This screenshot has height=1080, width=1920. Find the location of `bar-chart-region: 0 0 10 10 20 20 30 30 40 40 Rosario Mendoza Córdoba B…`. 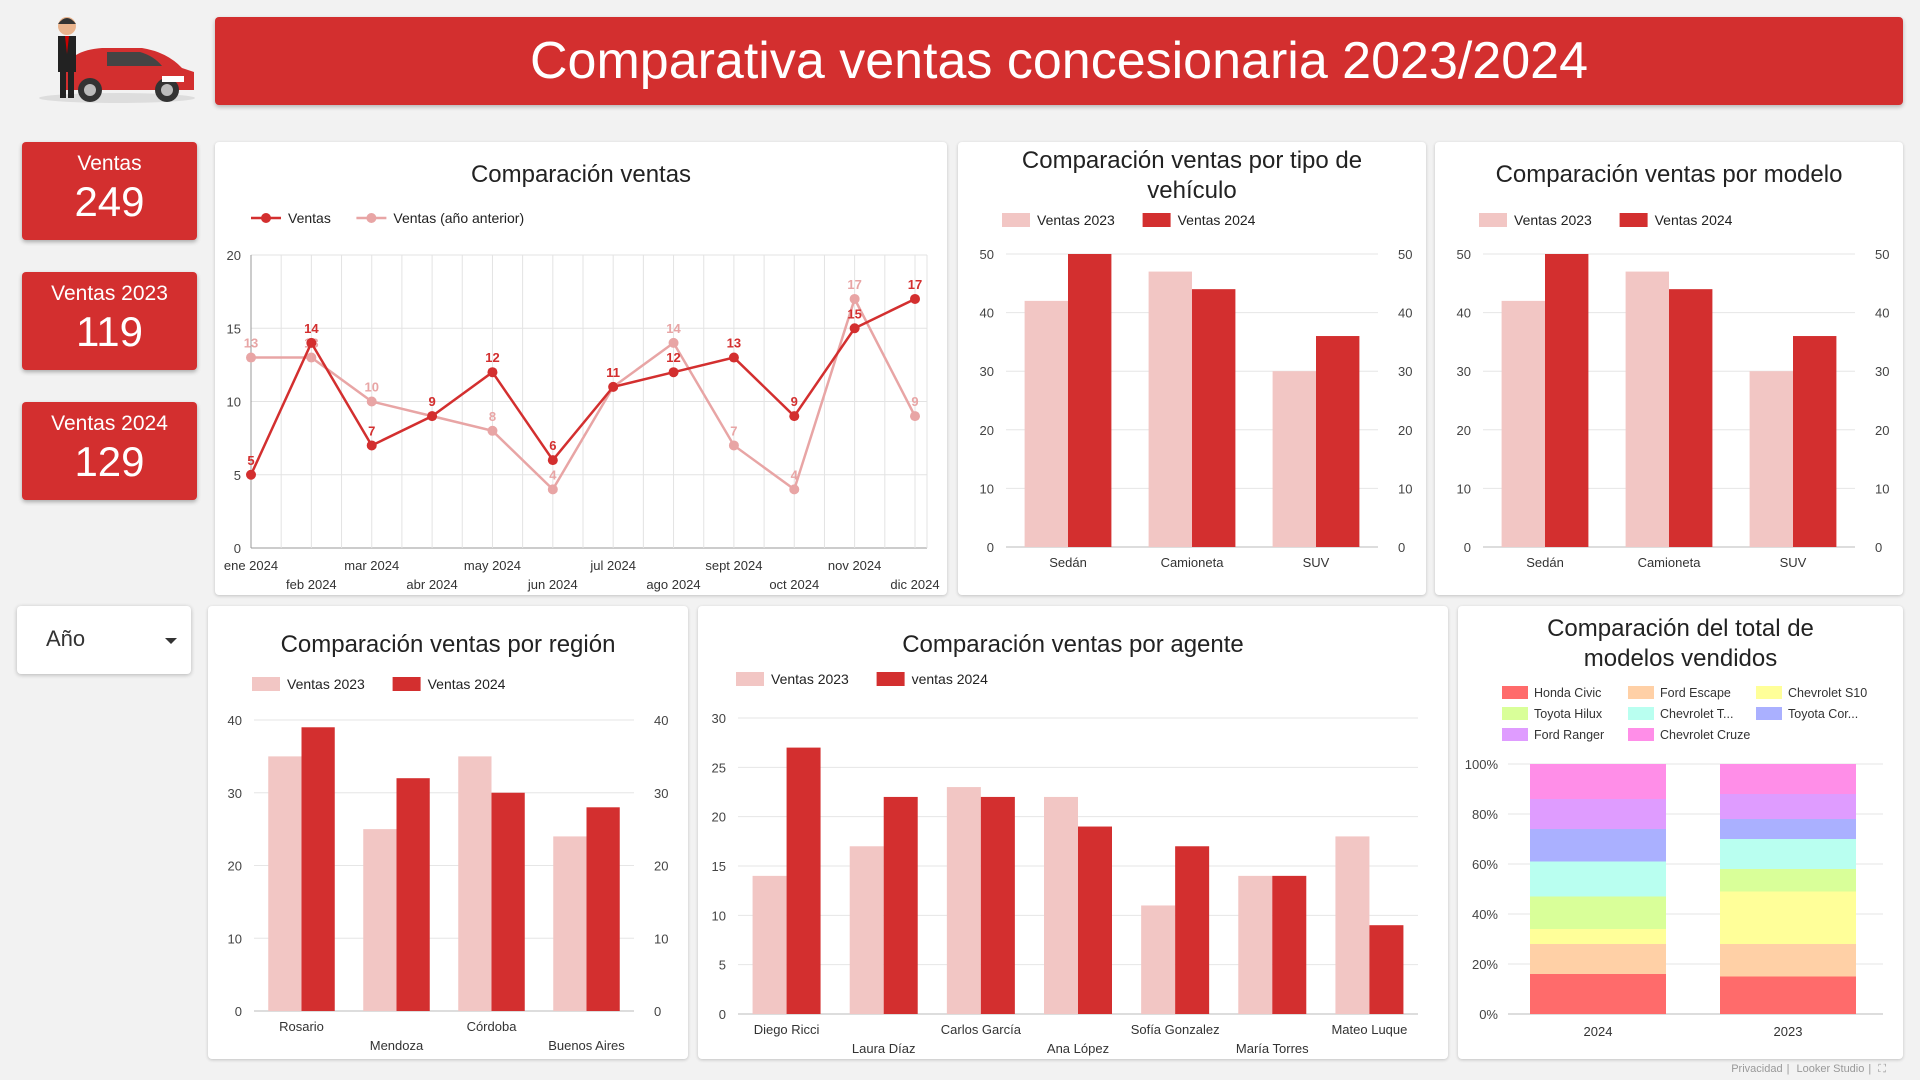

bar-chart-region: 0 0 10 10 20 20 30 30 40 40 Rosario Mendoza Córdoba B… is located at coordinates (448, 864).